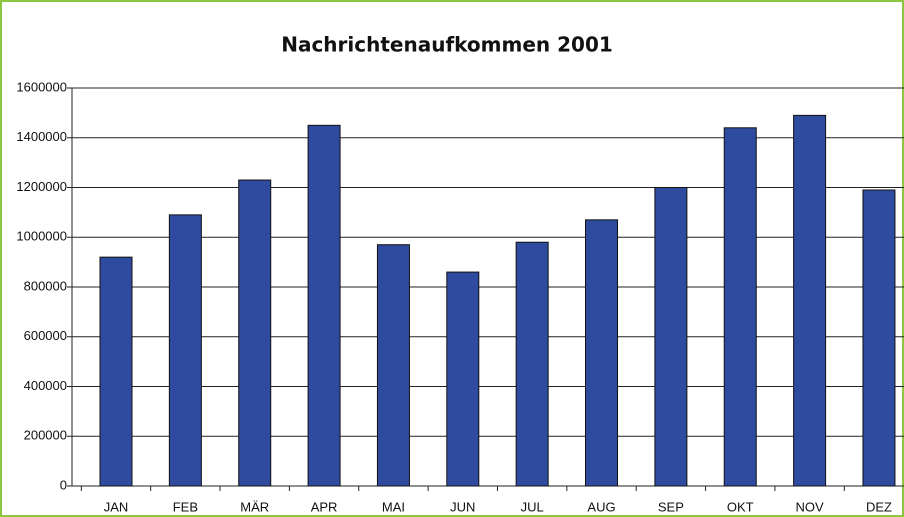 The width and height of the screenshot is (904, 517). What do you see at coordinates (45, 435) in the screenshot?
I see `y-tick-label: 200000` at bounding box center [45, 435].